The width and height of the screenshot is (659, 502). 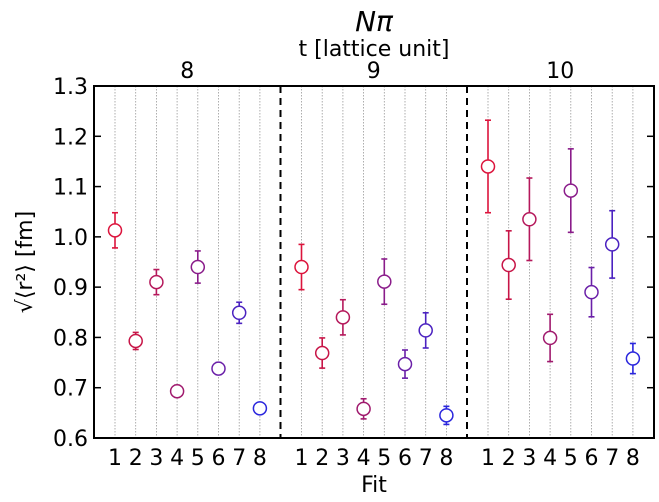 I want to click on group-labels: 8 9 10, so click(x=377, y=71).